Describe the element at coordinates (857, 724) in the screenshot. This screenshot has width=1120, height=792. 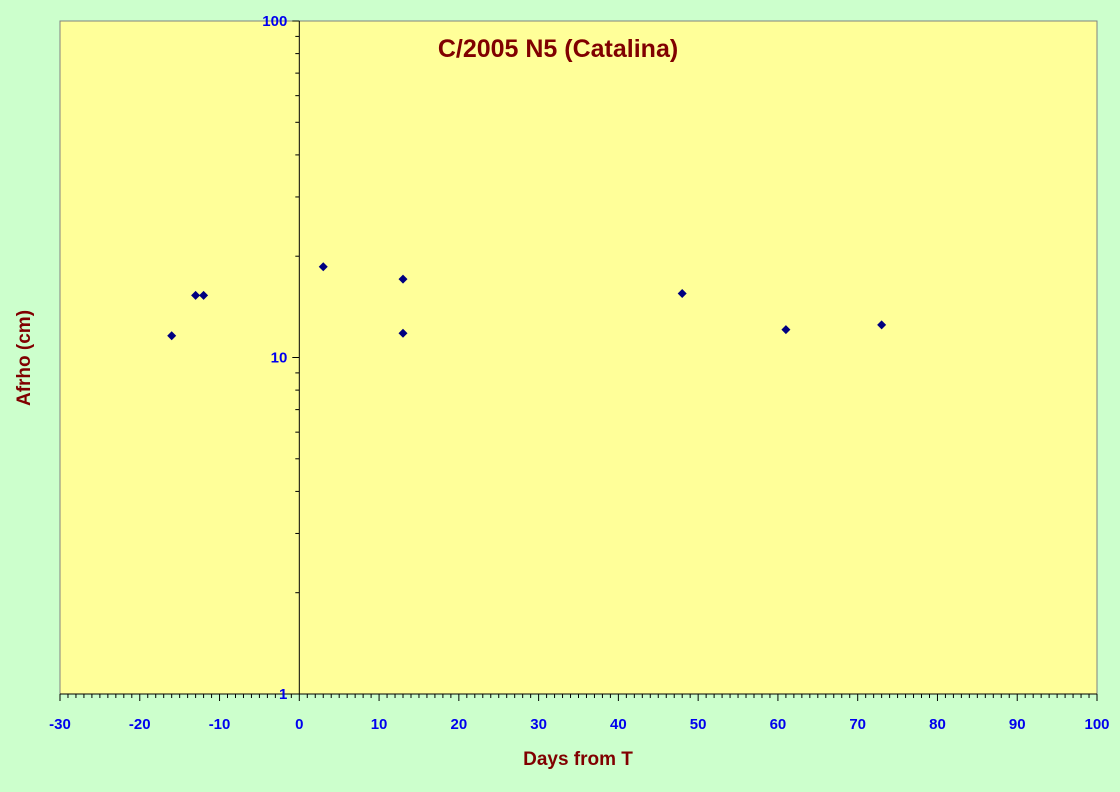
I see `x-tick-label: 70` at that location.